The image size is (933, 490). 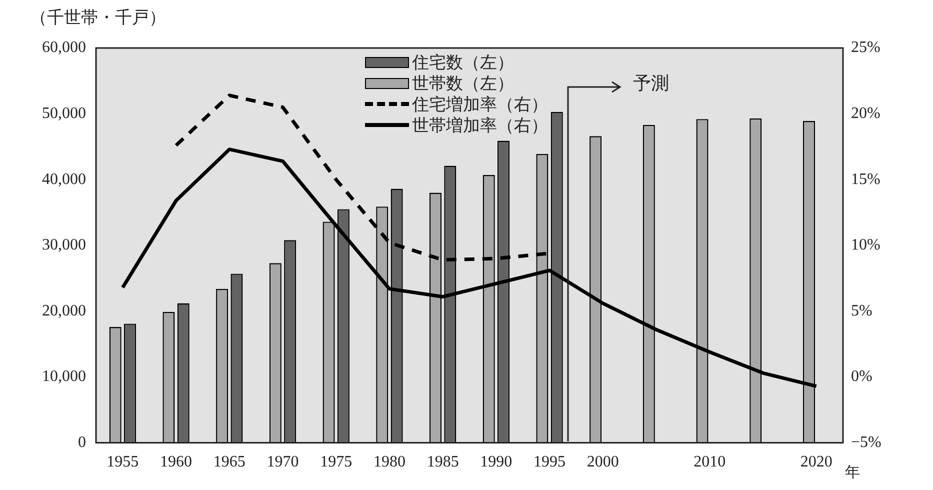 What do you see at coordinates (82, 443) in the screenshot?
I see `y-tick-label: 0` at bounding box center [82, 443].